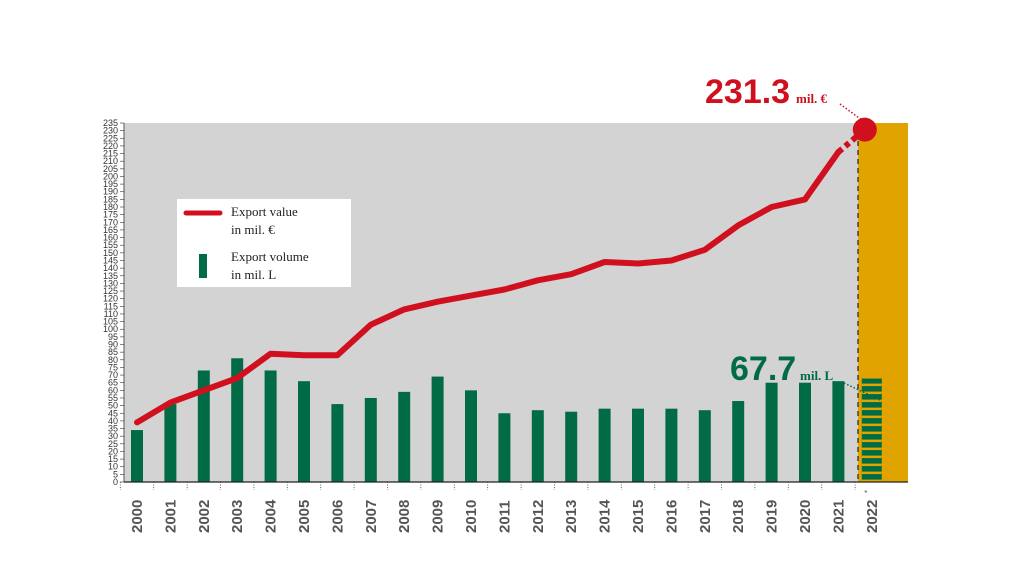 The height and width of the screenshot is (581, 1024). What do you see at coordinates (337, 443) in the screenshot?
I see `bar-2006` at bounding box center [337, 443].